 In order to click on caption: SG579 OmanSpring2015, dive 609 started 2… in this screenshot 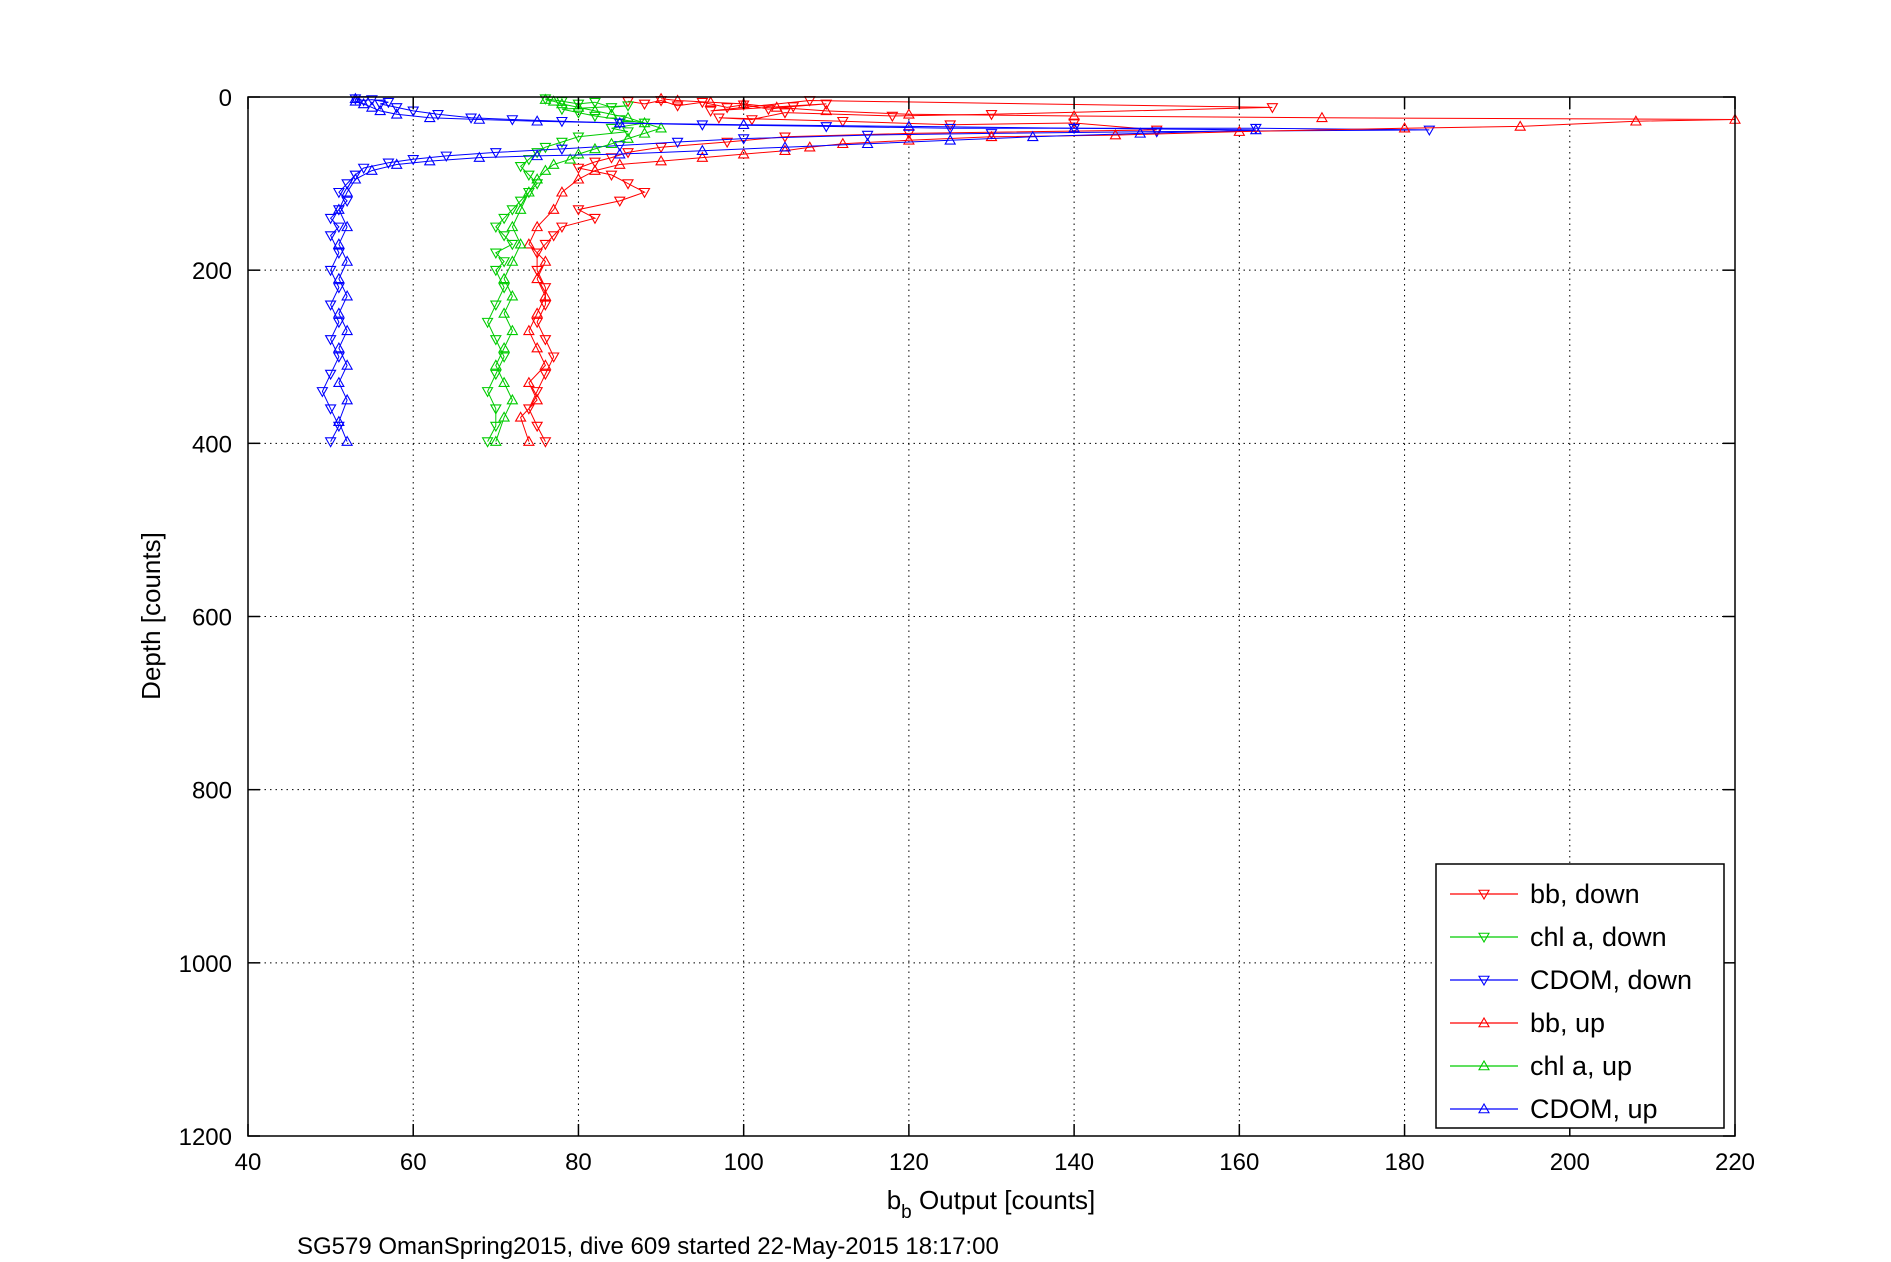, I will do `click(648, 1246)`.